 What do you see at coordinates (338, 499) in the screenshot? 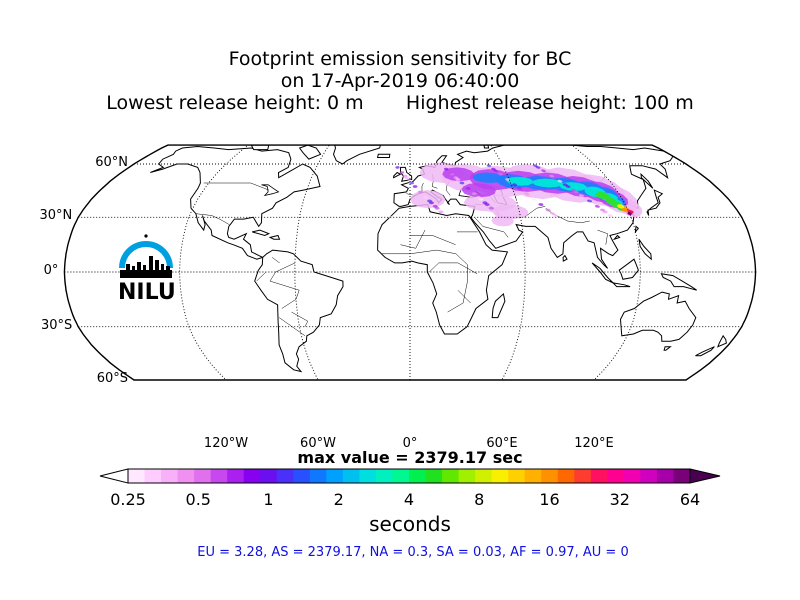
I see `colorbar-tick-label: 2` at bounding box center [338, 499].